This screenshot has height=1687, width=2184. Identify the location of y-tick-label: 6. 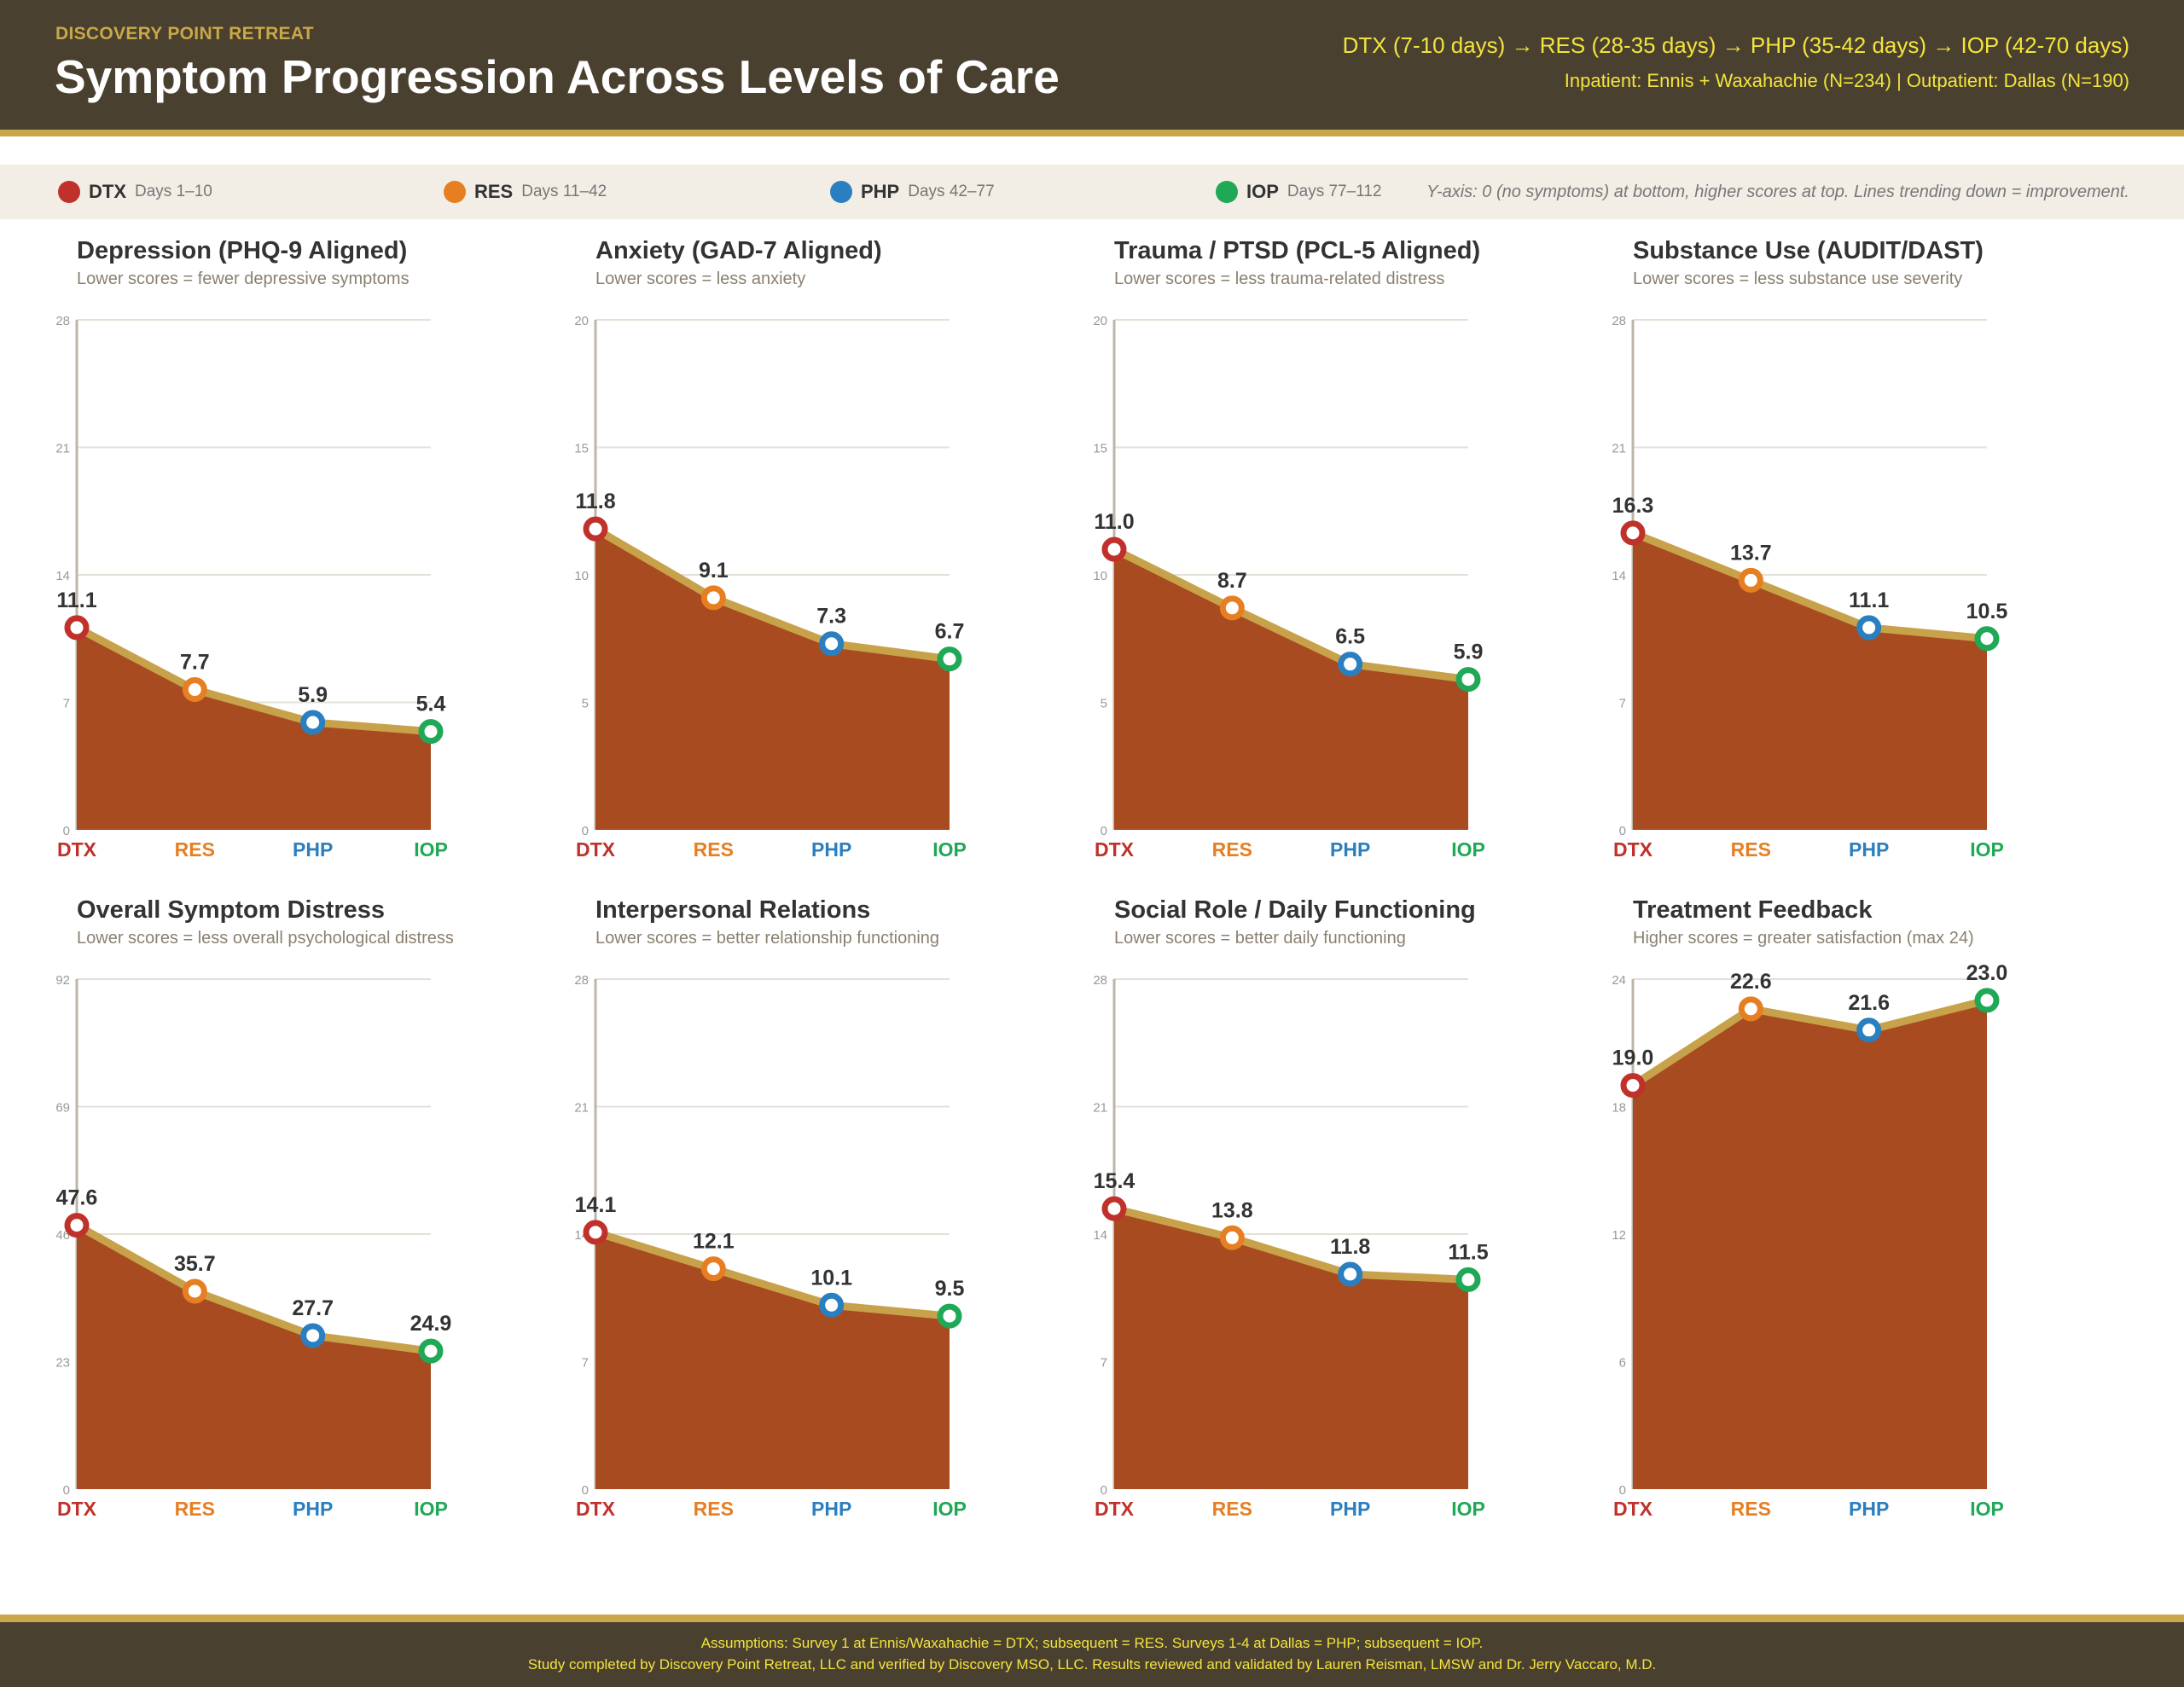
(1623, 1363).